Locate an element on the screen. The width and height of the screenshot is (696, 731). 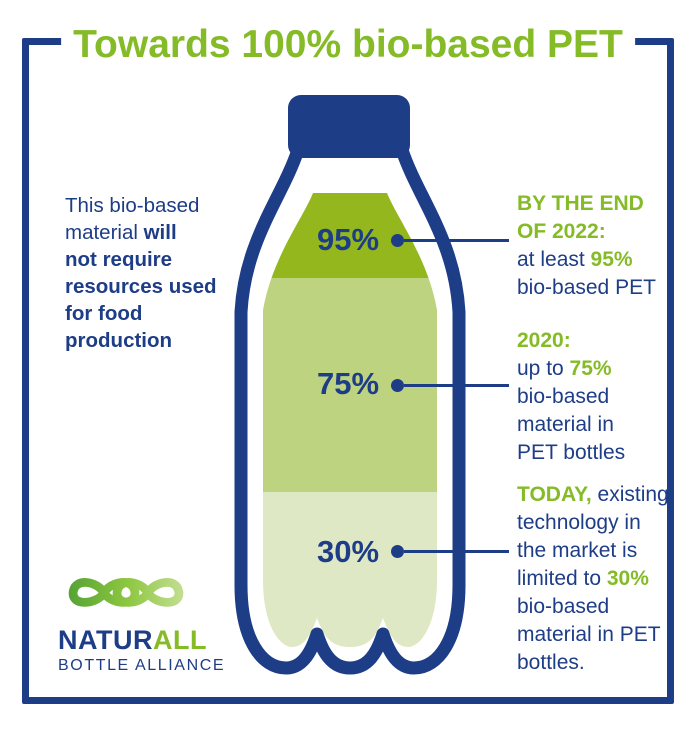
annotation-highlight: 75% is located at coordinates (590, 368).